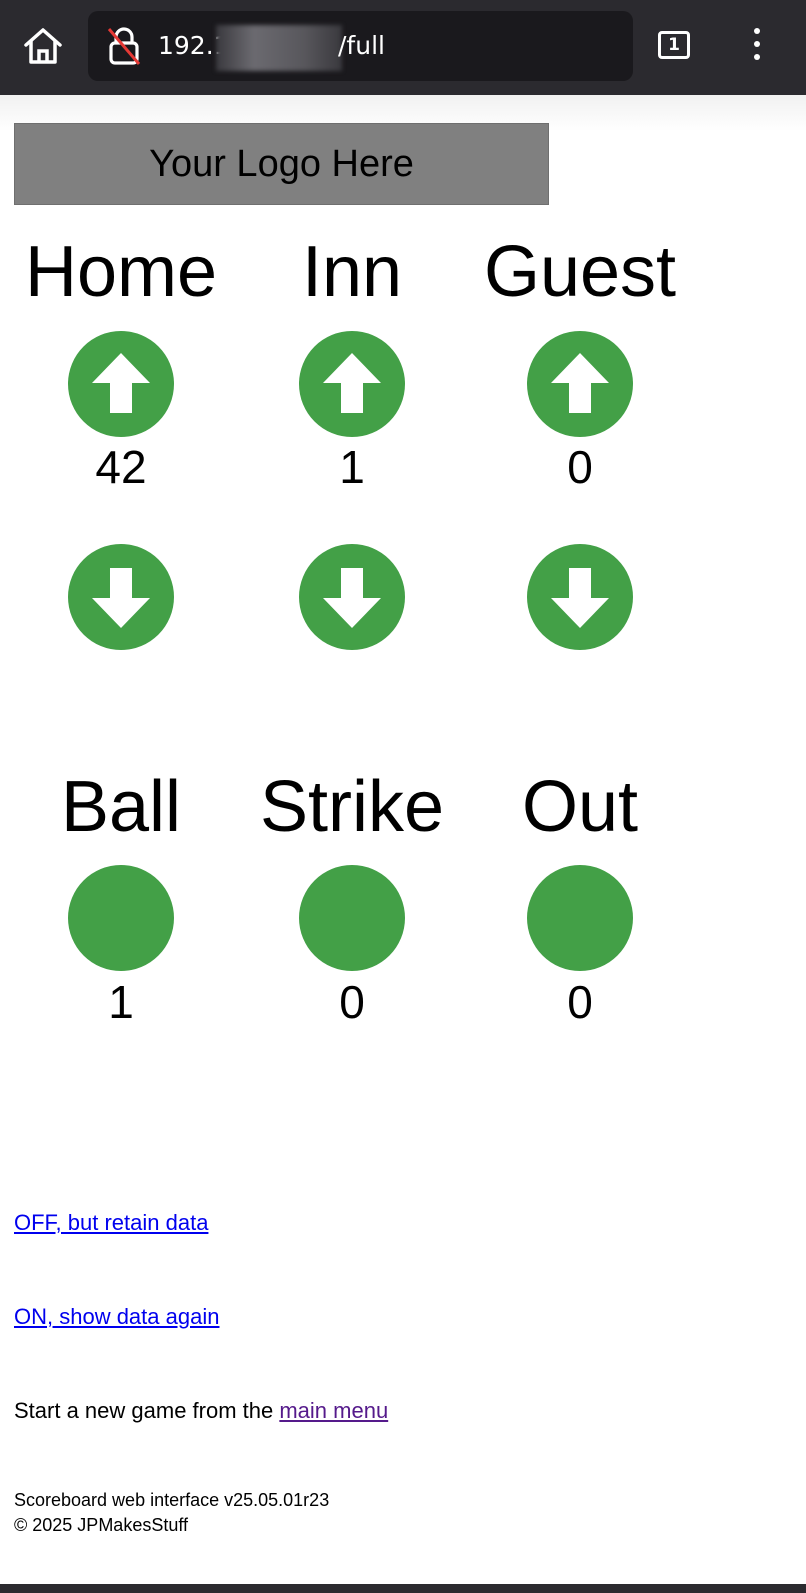  Describe the element at coordinates (121, 918) in the screenshot. I see `ball-button` at that location.